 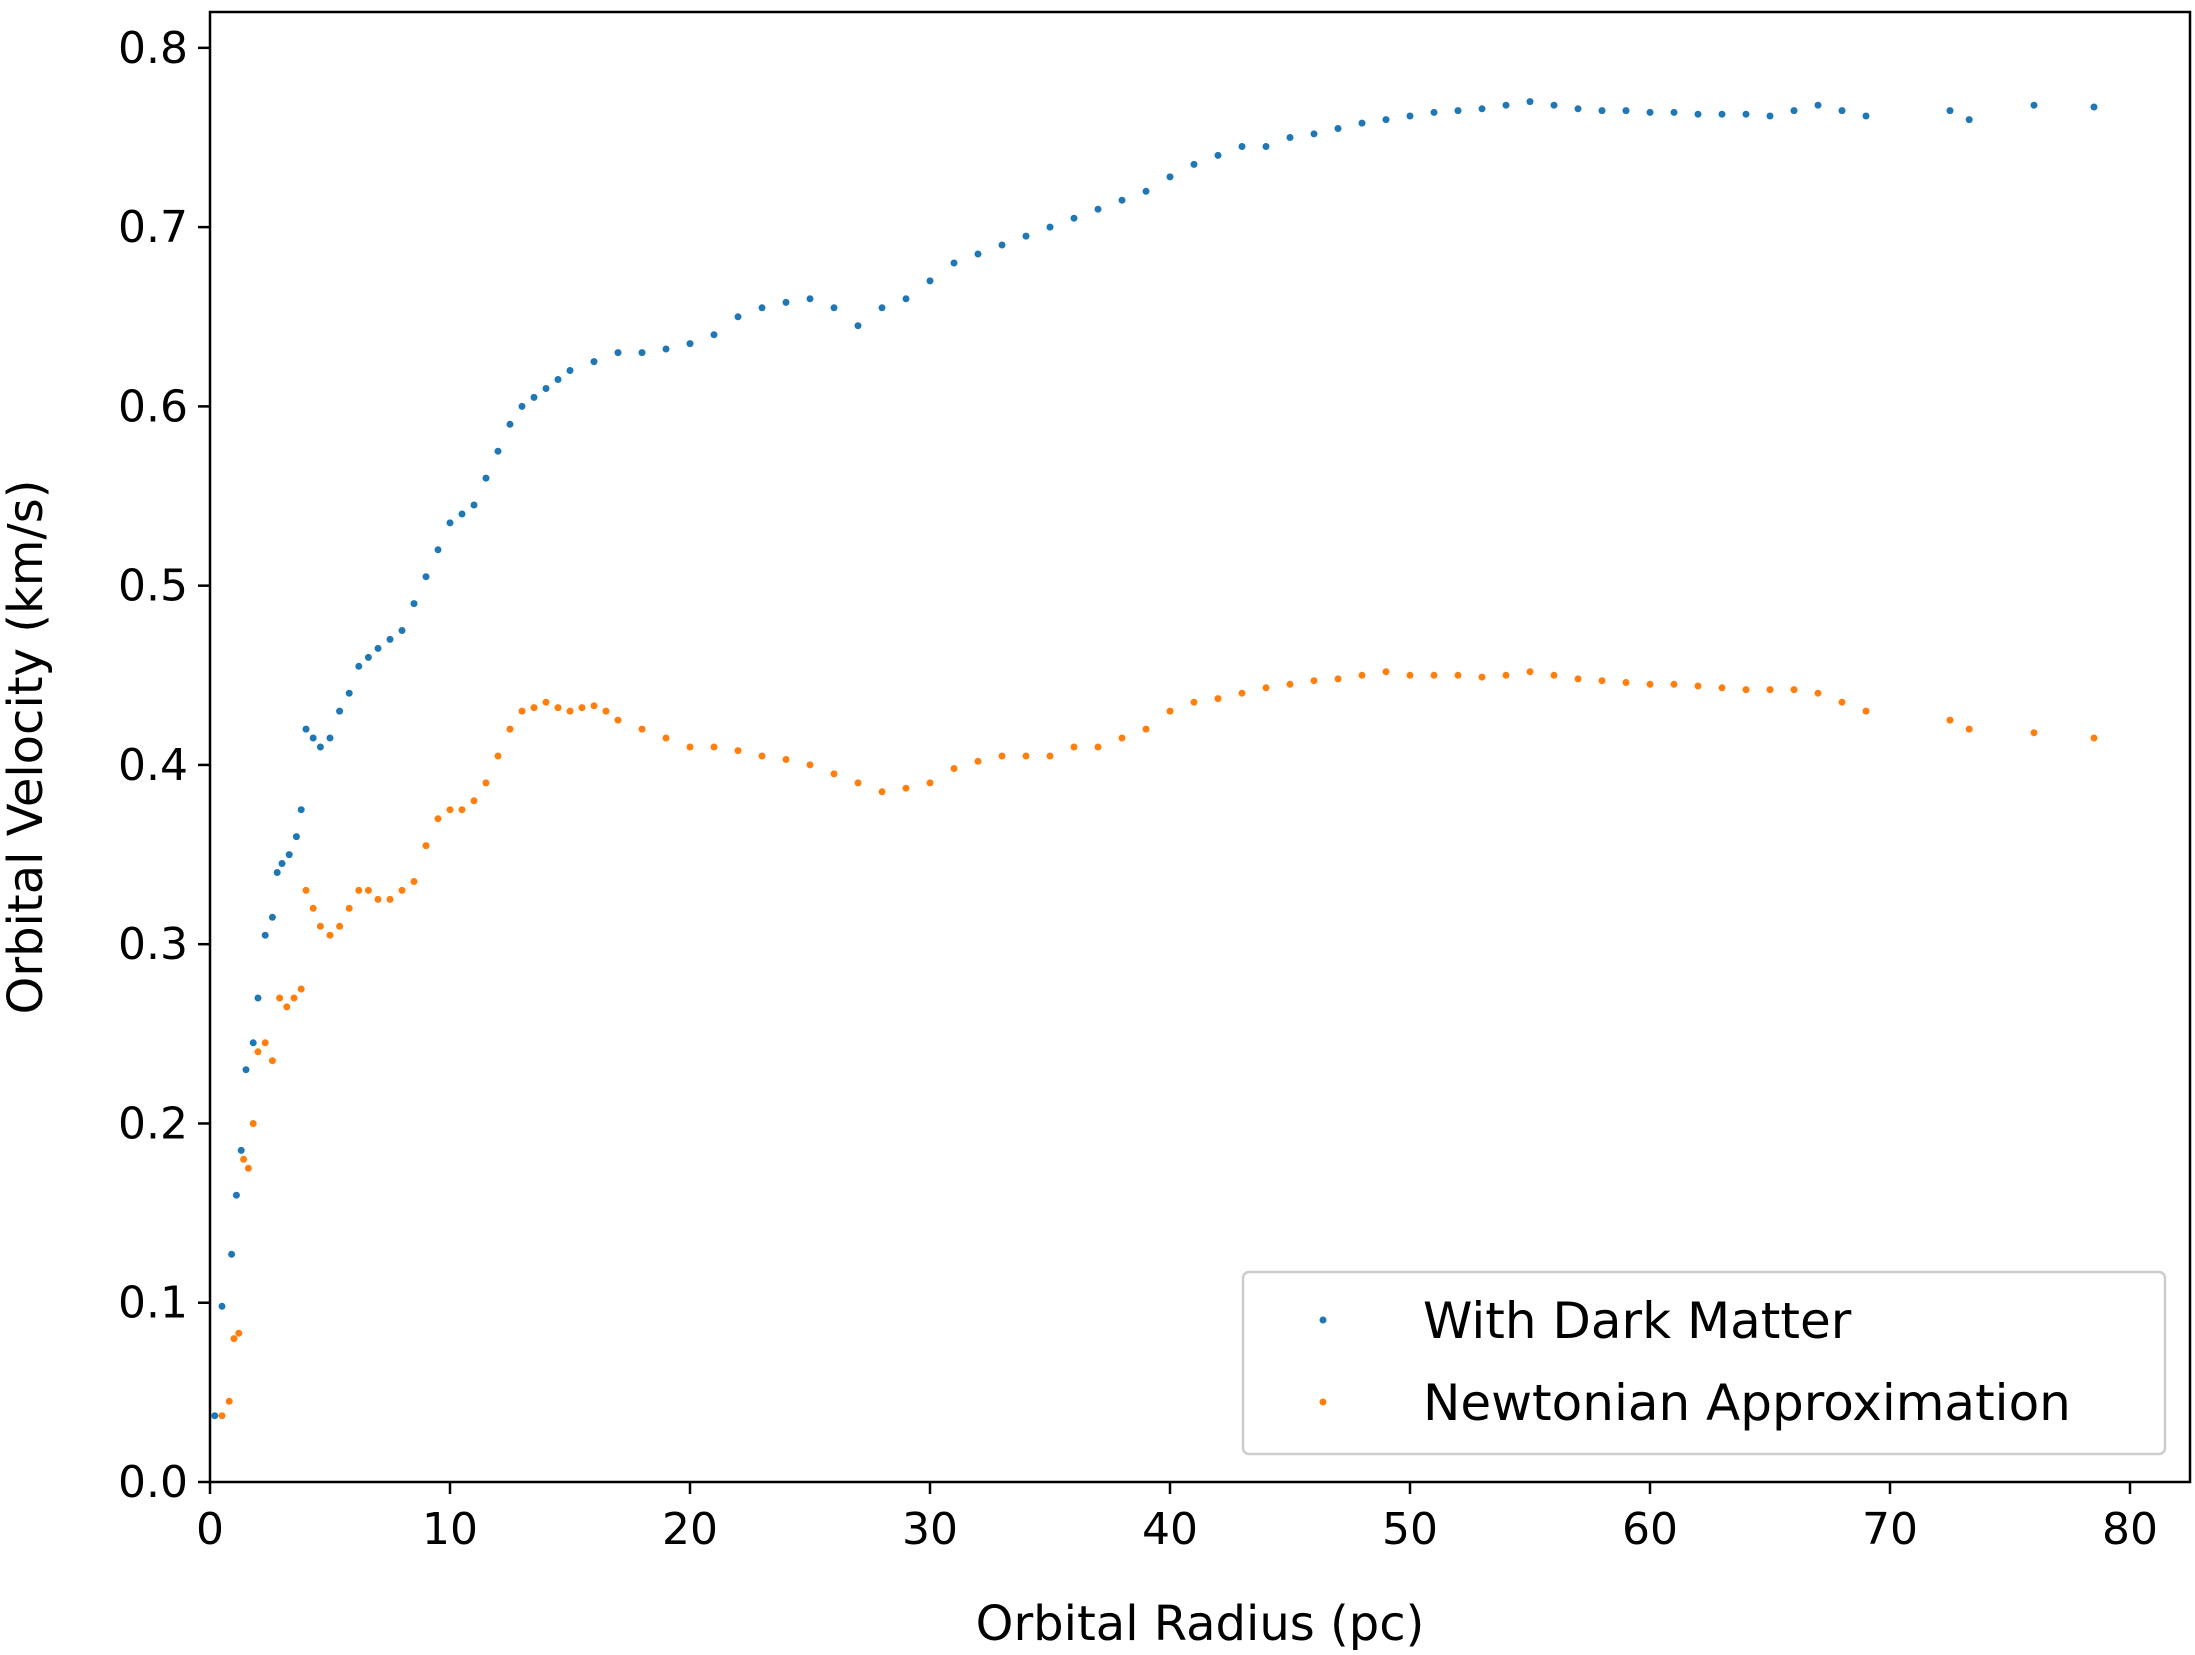 I want to click on y-tick-label: 0.0, so click(x=153, y=1482).